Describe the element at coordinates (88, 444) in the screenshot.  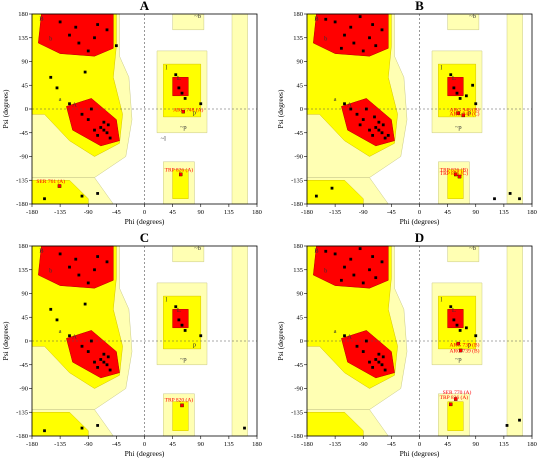
I see `x-tick-label: -90` at that location.